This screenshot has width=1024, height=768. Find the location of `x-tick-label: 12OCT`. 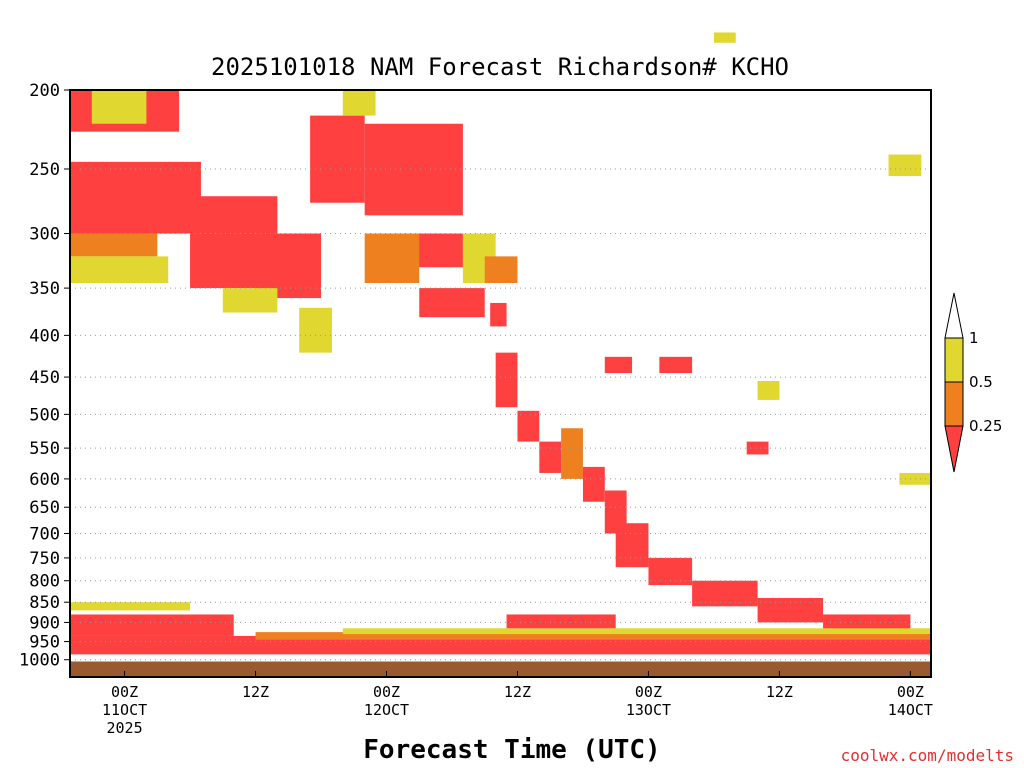

x-tick-label: 12OCT is located at coordinates (386, 710).